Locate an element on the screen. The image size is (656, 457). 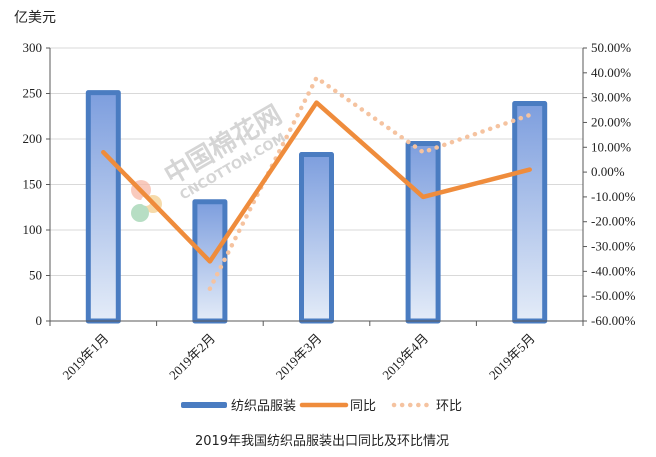
y-tick-label: 150 is located at coordinates (33, 184).